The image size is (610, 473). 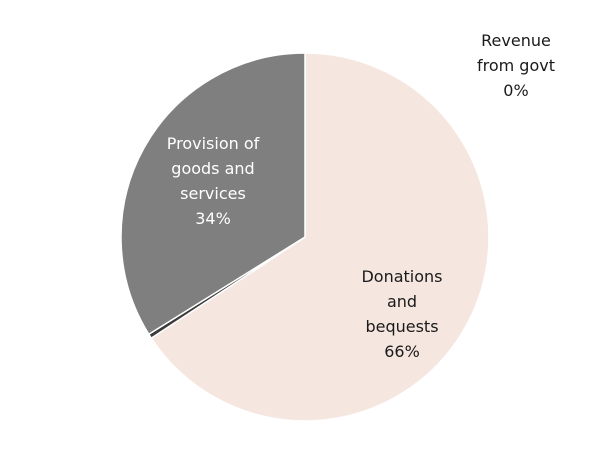 I want to click on slice-label-donations-and-bequests: Donations and bequests 66%, so click(x=401, y=314).